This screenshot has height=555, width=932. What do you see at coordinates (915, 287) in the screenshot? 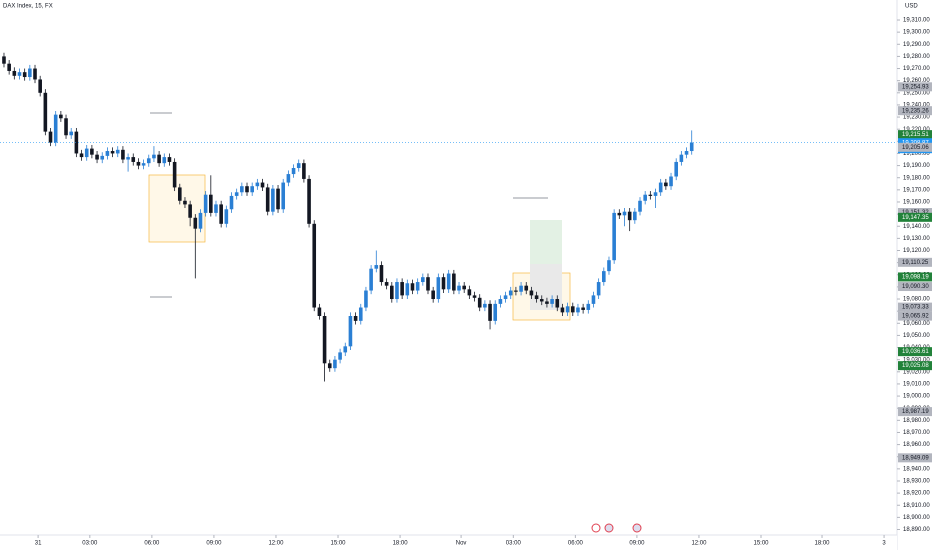
I see `price-label: 19,090.30` at bounding box center [915, 287].